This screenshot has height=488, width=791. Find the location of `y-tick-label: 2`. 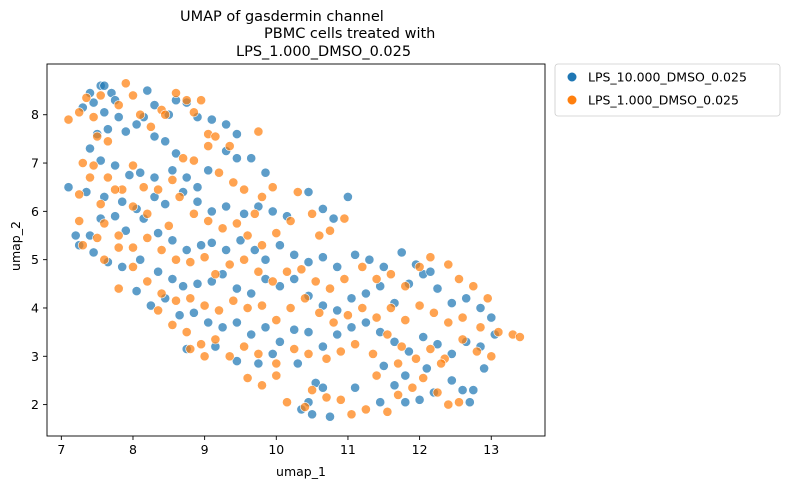

y-tick-label: 2 is located at coordinates (35, 404).